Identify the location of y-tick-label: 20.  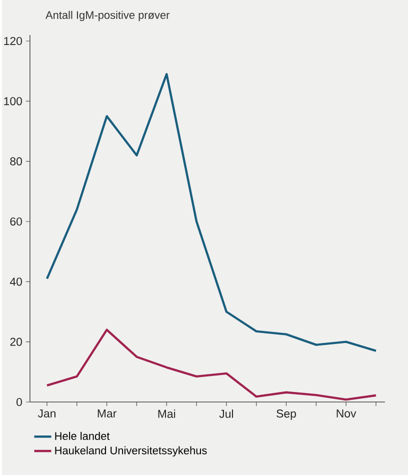
(16, 342).